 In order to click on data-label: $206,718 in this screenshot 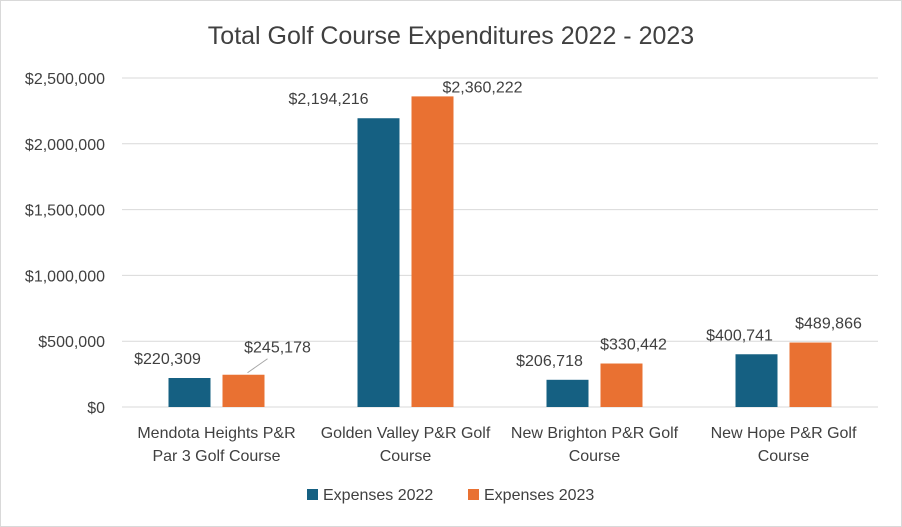, I will do `click(549, 361)`.